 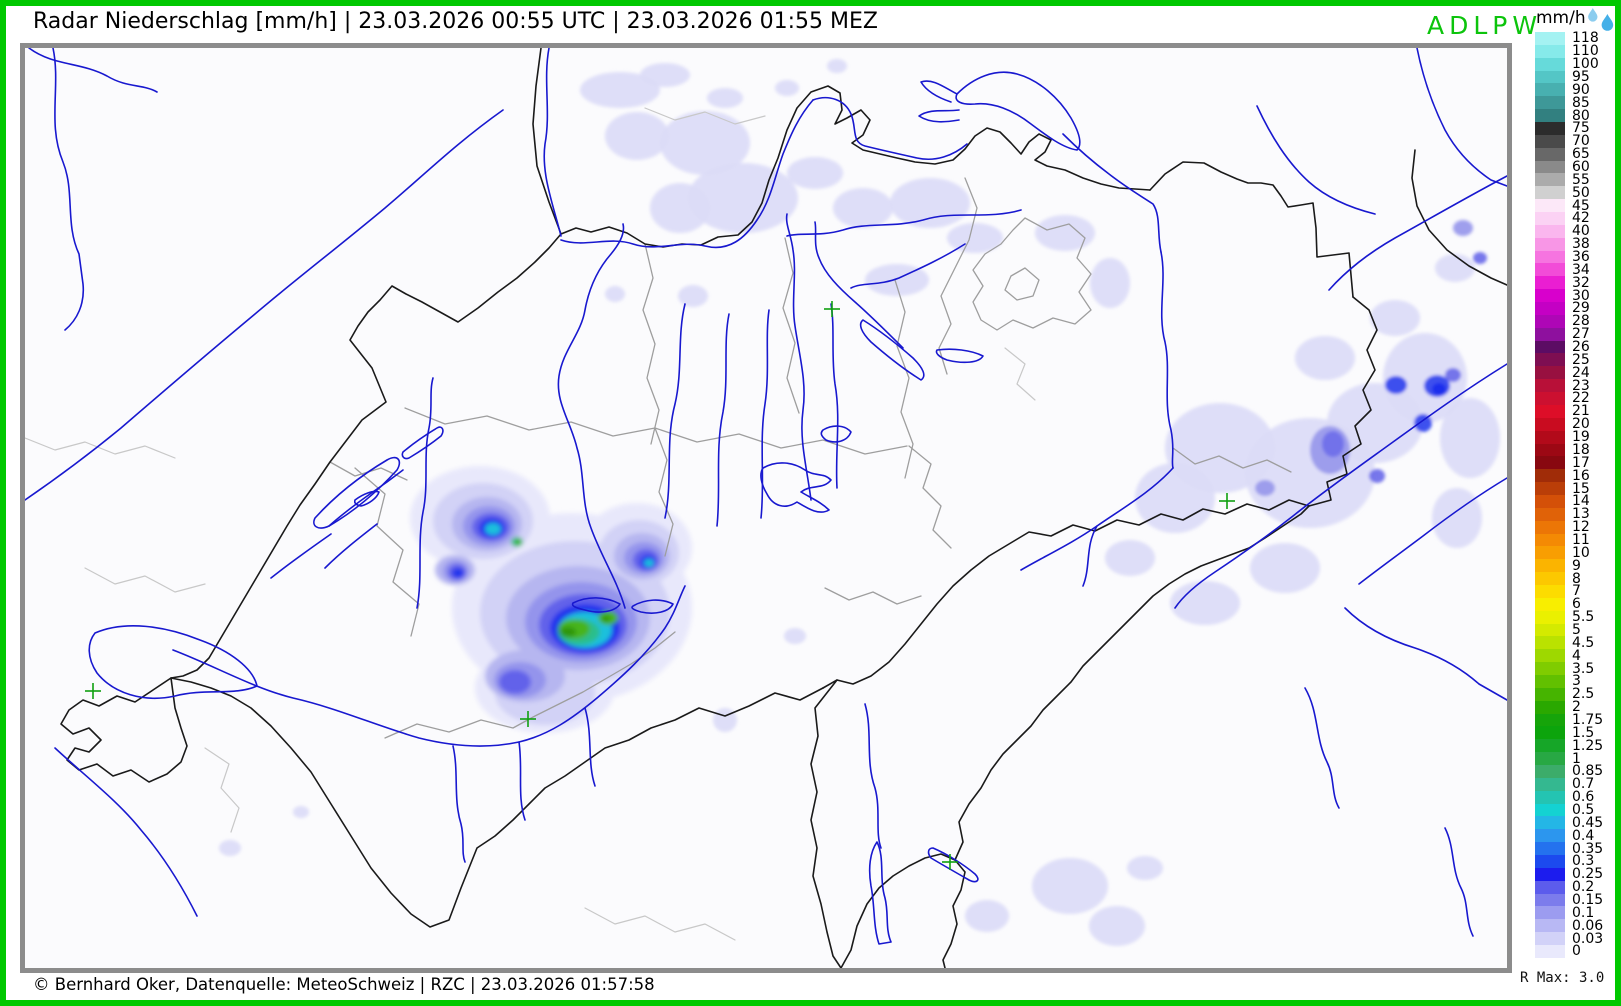 I want to click on legend-value: 34, so click(x=1581, y=269).